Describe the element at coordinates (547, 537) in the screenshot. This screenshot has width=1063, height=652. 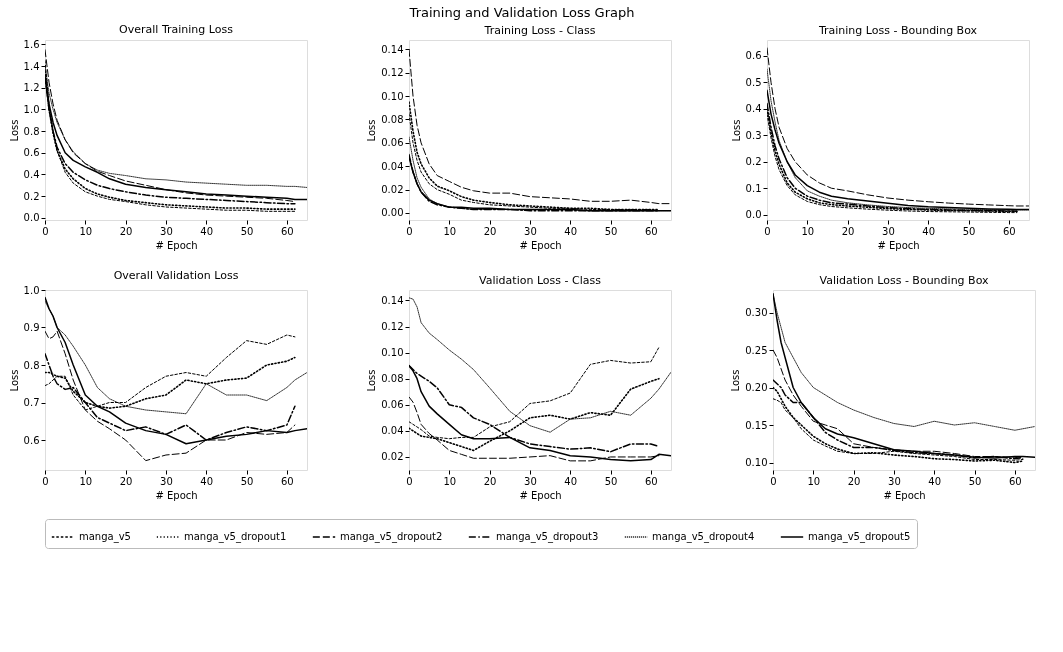
I see `legend-label: manga_v5_dropout3` at that location.